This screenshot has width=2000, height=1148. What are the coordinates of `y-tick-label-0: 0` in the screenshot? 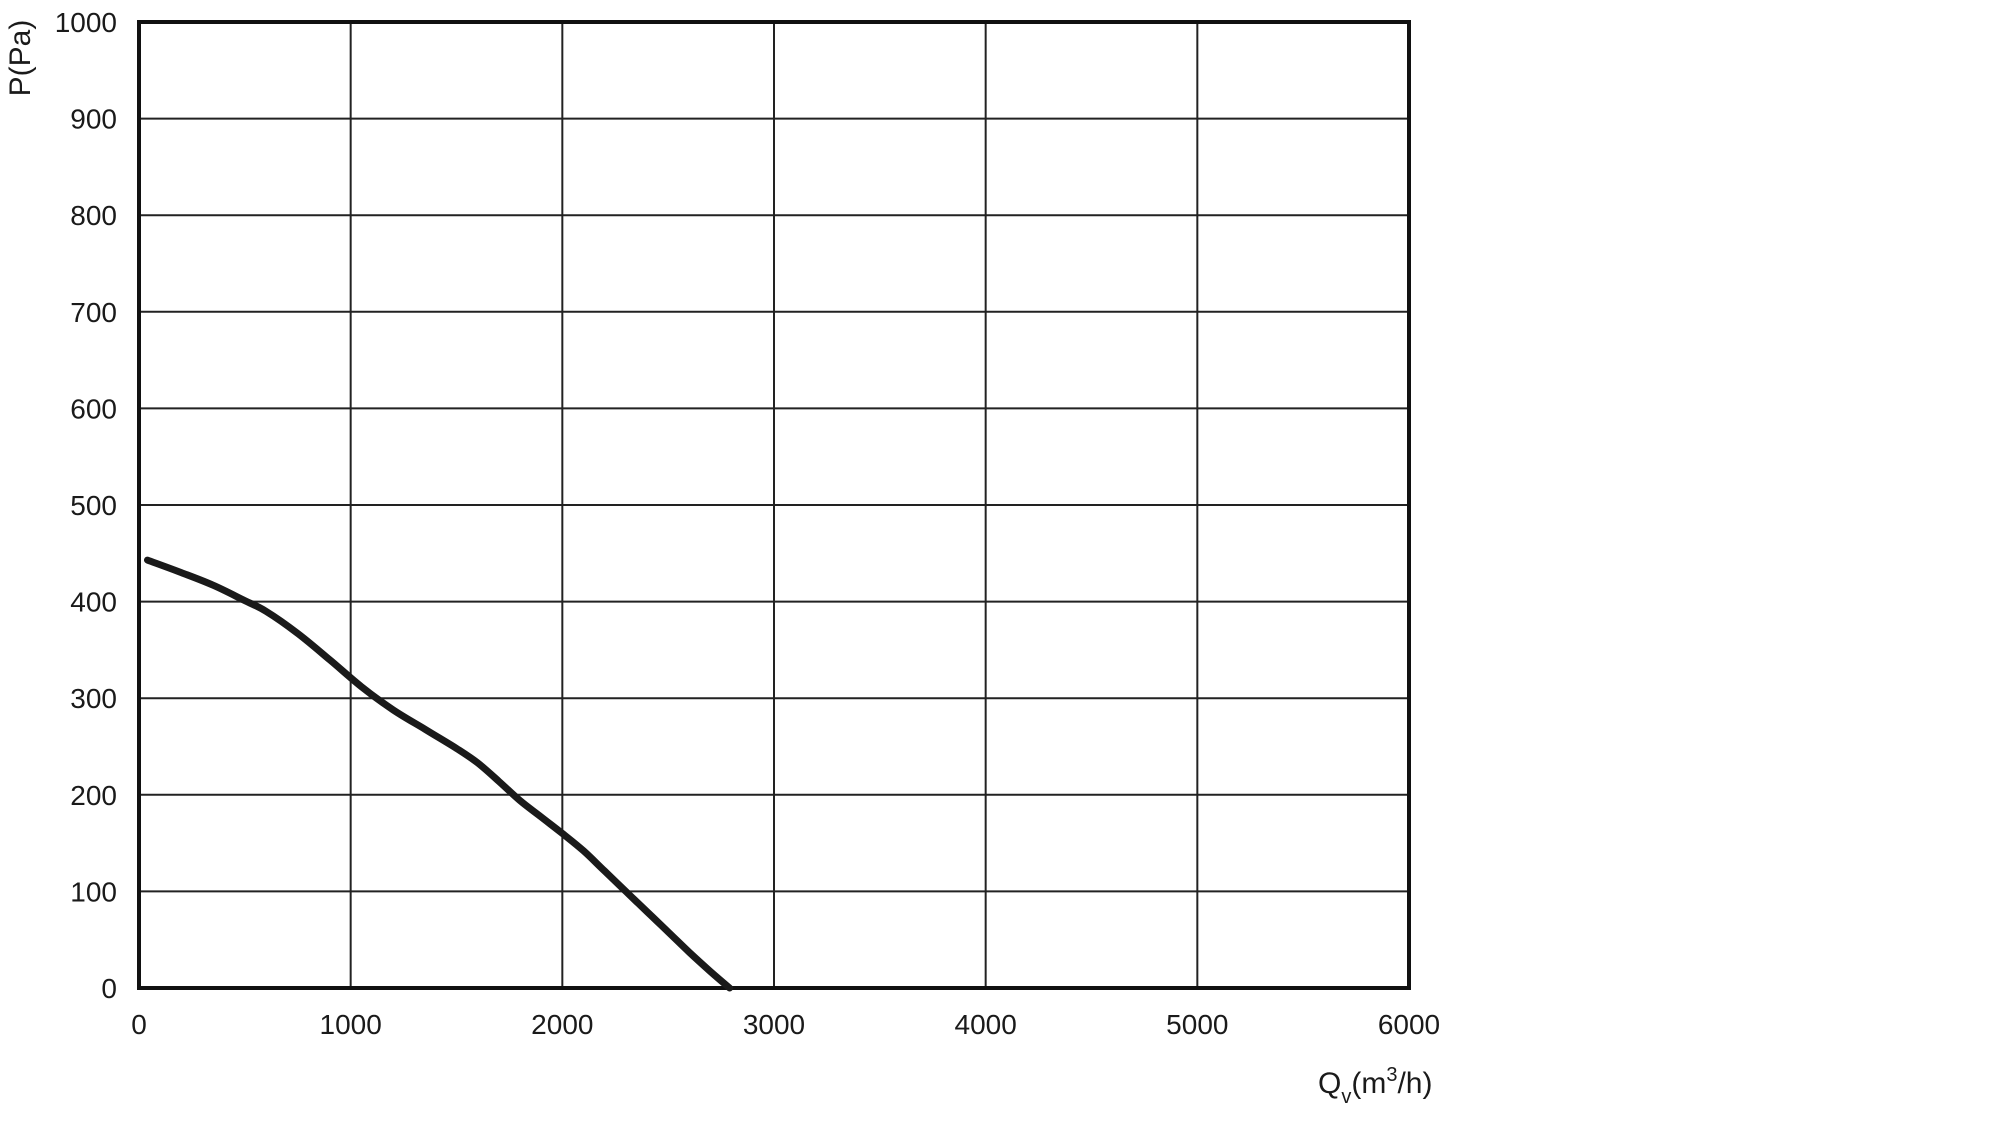 It's located at (109, 988).